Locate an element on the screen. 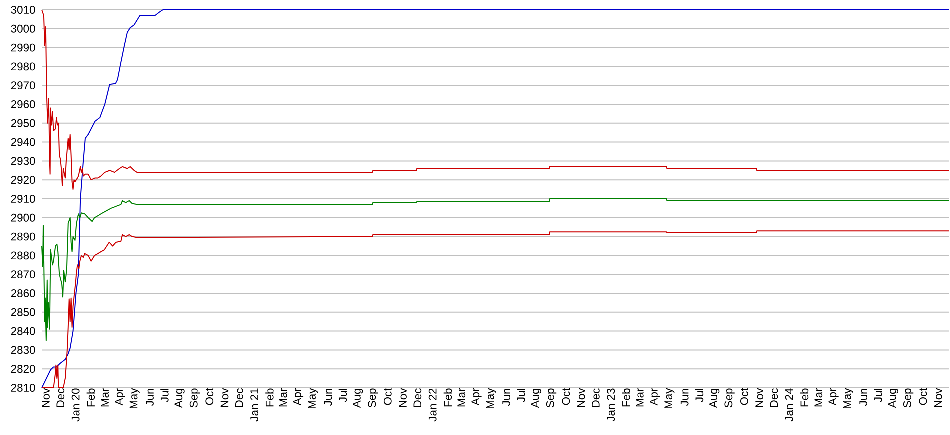 Image resolution: width=950 pixels, height=435 pixels. y-tick-label: 2870 is located at coordinates (23, 274).